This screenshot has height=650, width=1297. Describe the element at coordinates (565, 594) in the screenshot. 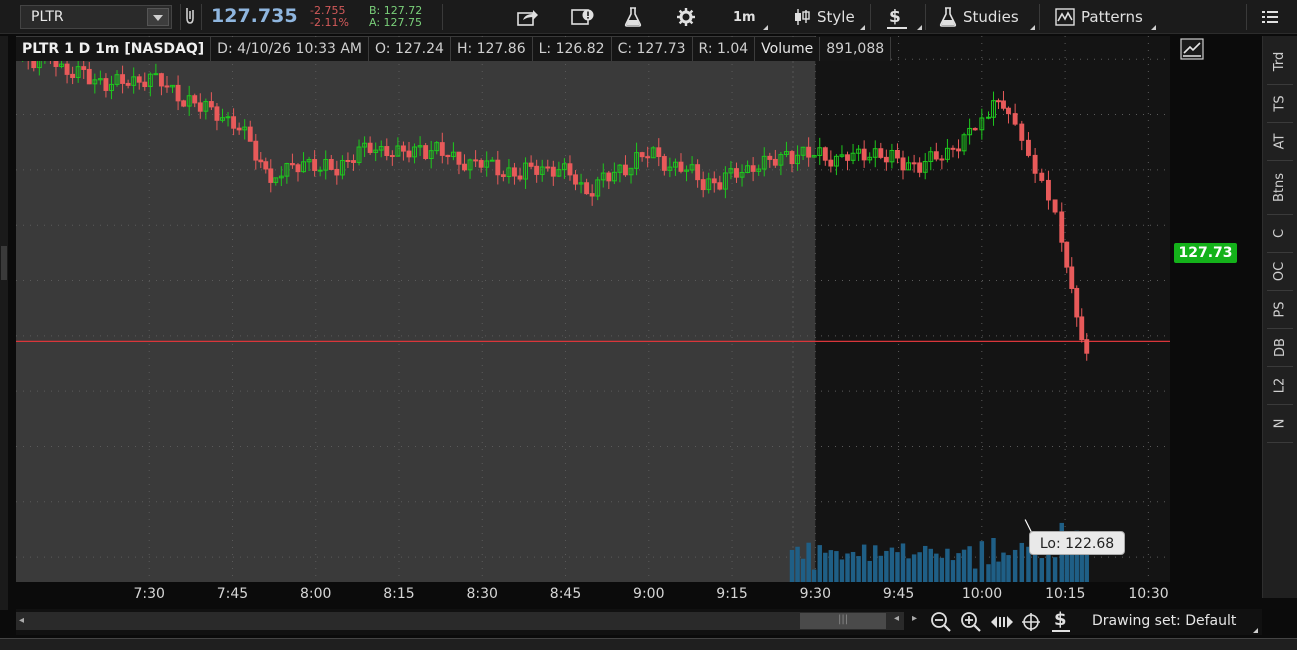

I see `time-tick-label: 8:45` at that location.